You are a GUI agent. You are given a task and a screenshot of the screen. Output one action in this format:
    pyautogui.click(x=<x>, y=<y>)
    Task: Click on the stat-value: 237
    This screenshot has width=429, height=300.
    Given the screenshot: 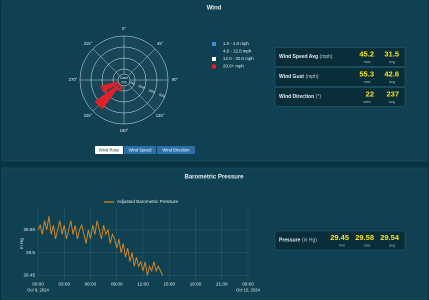 What is the action you would take?
    pyautogui.click(x=392, y=93)
    